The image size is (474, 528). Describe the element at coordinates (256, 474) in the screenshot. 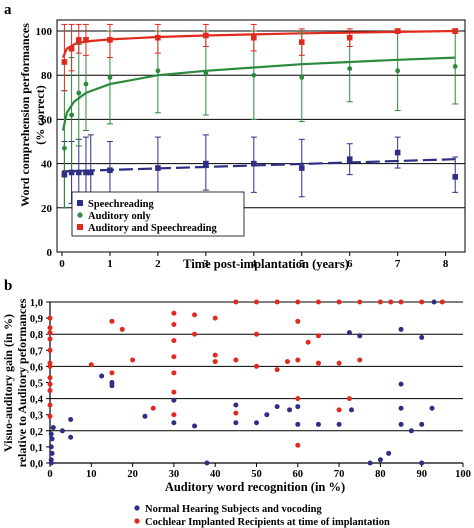

I see `panel-b-x-tick-label: 50` at that location.